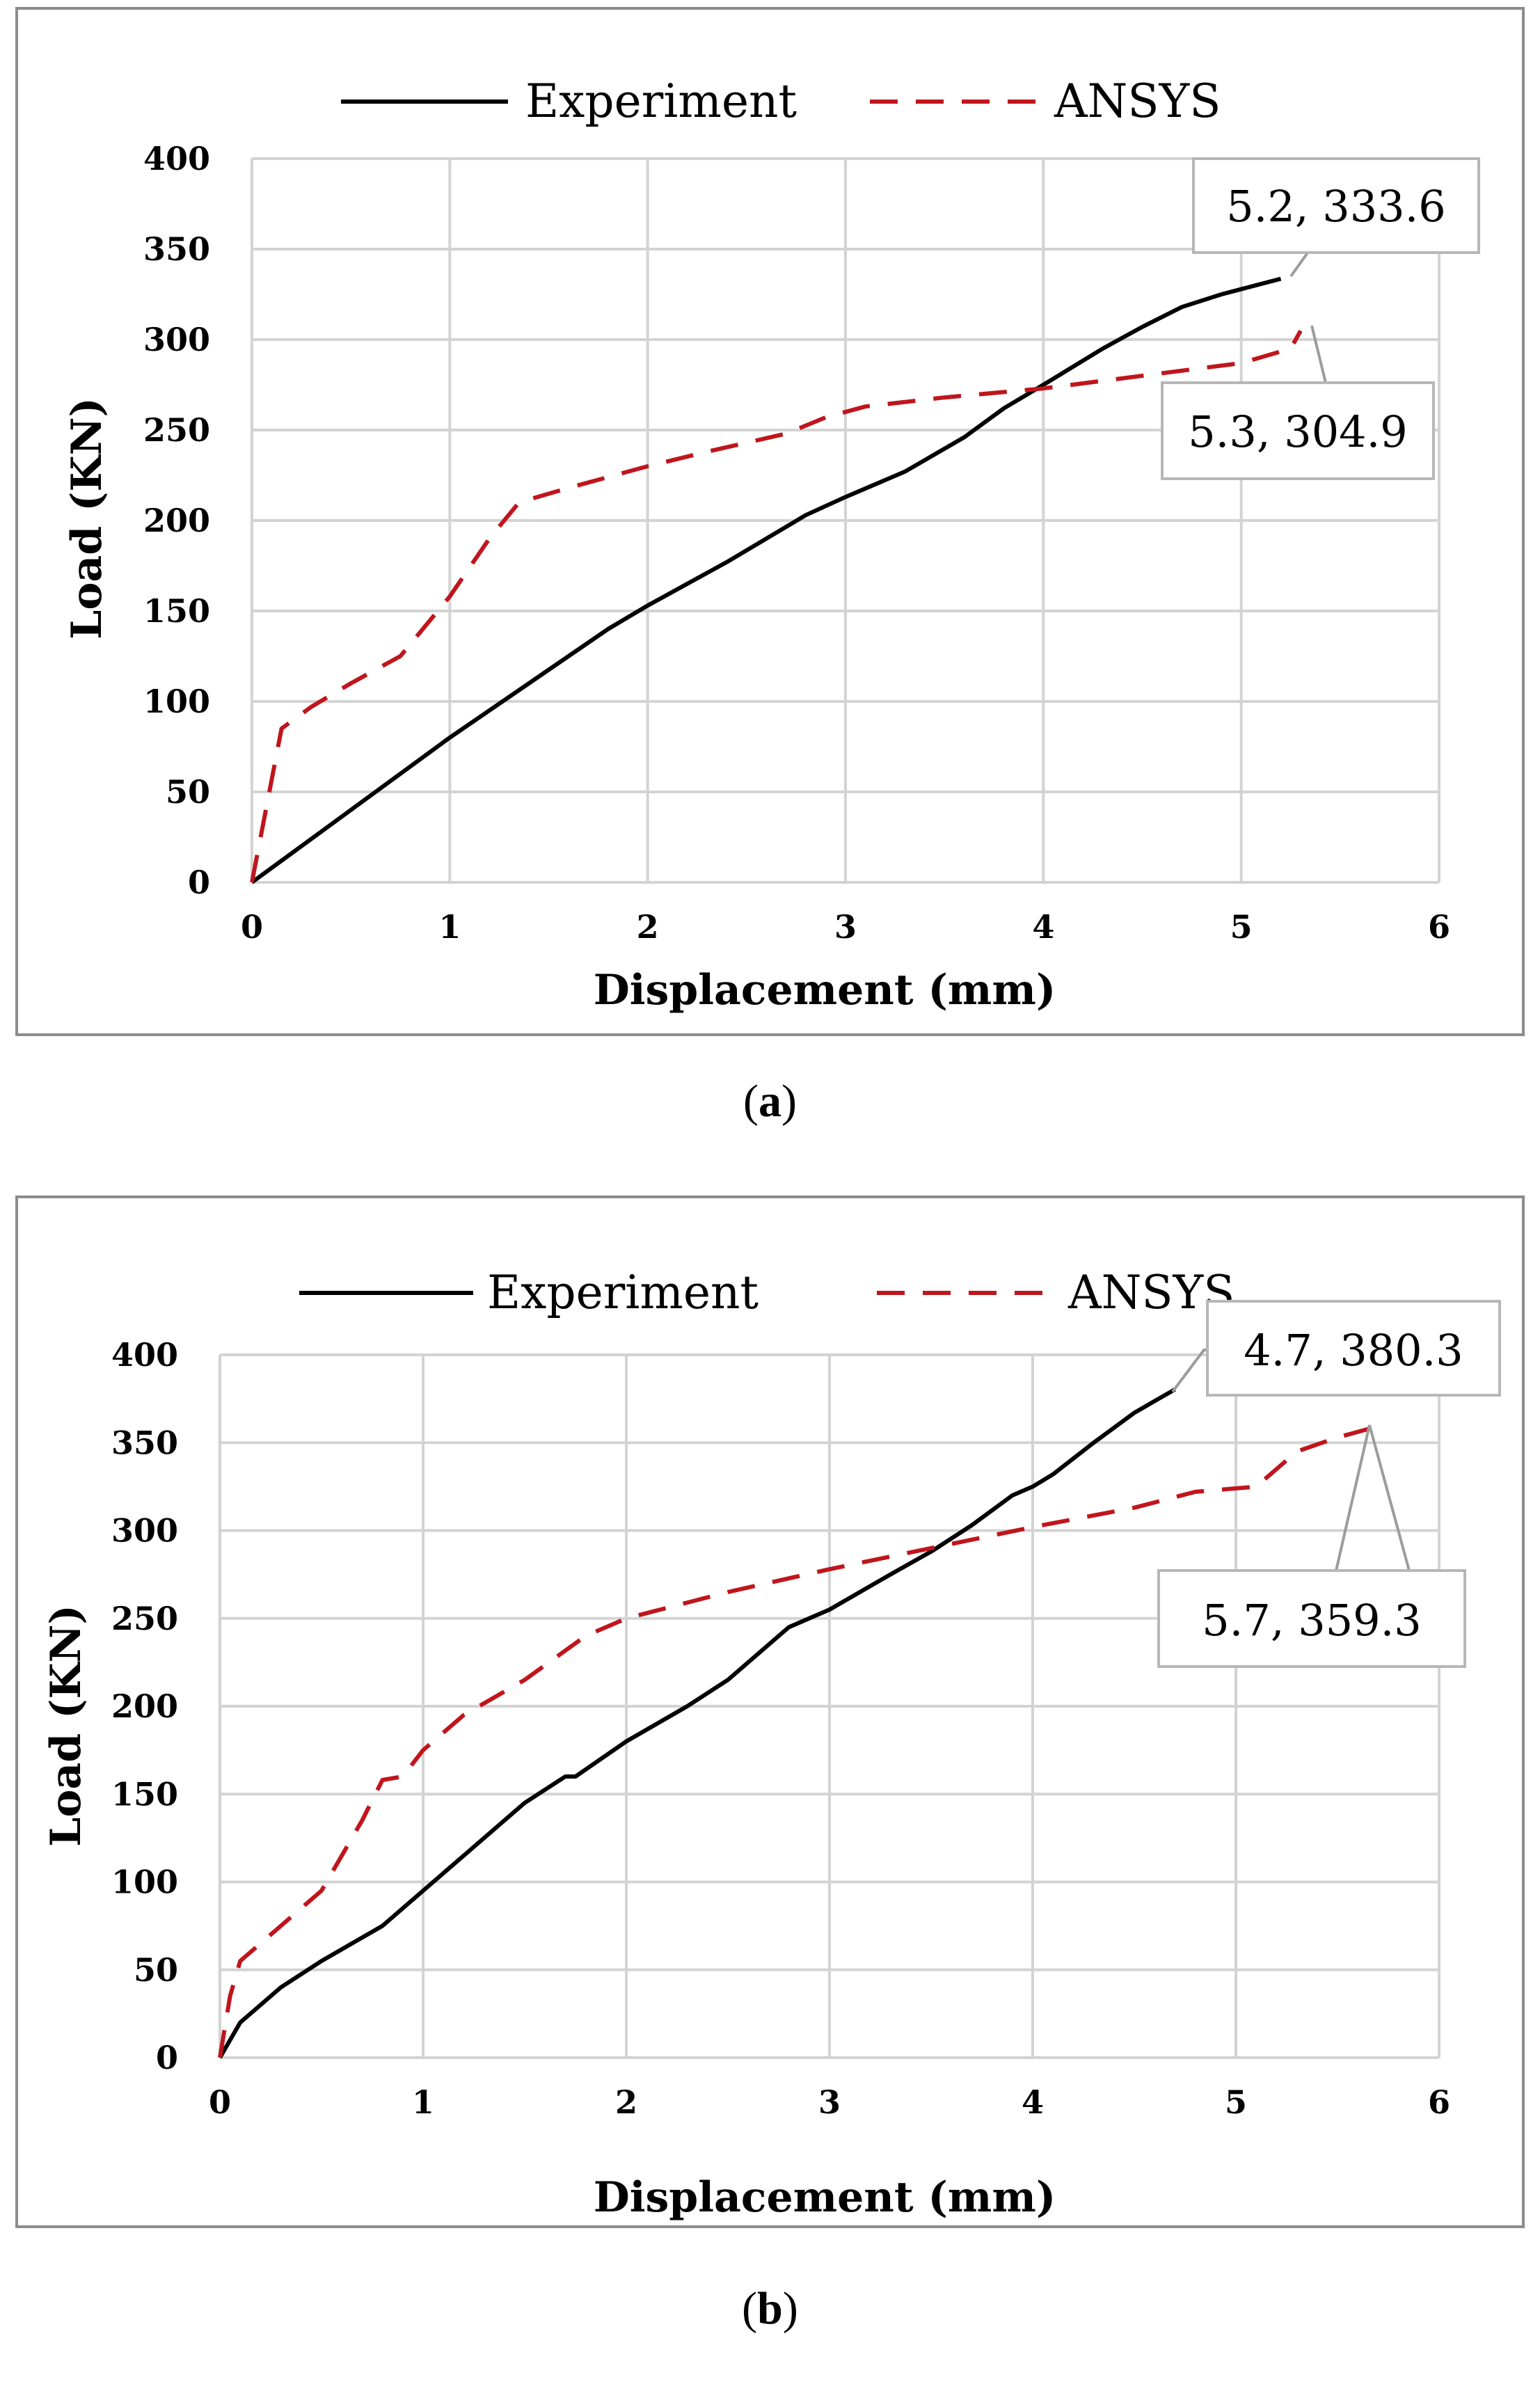 Image resolution: width=1540 pixels, height=2384 pixels. What do you see at coordinates (1354, 1350) in the screenshot?
I see `chart-b-callout-experiment-label: 4.7, 380.3` at bounding box center [1354, 1350].